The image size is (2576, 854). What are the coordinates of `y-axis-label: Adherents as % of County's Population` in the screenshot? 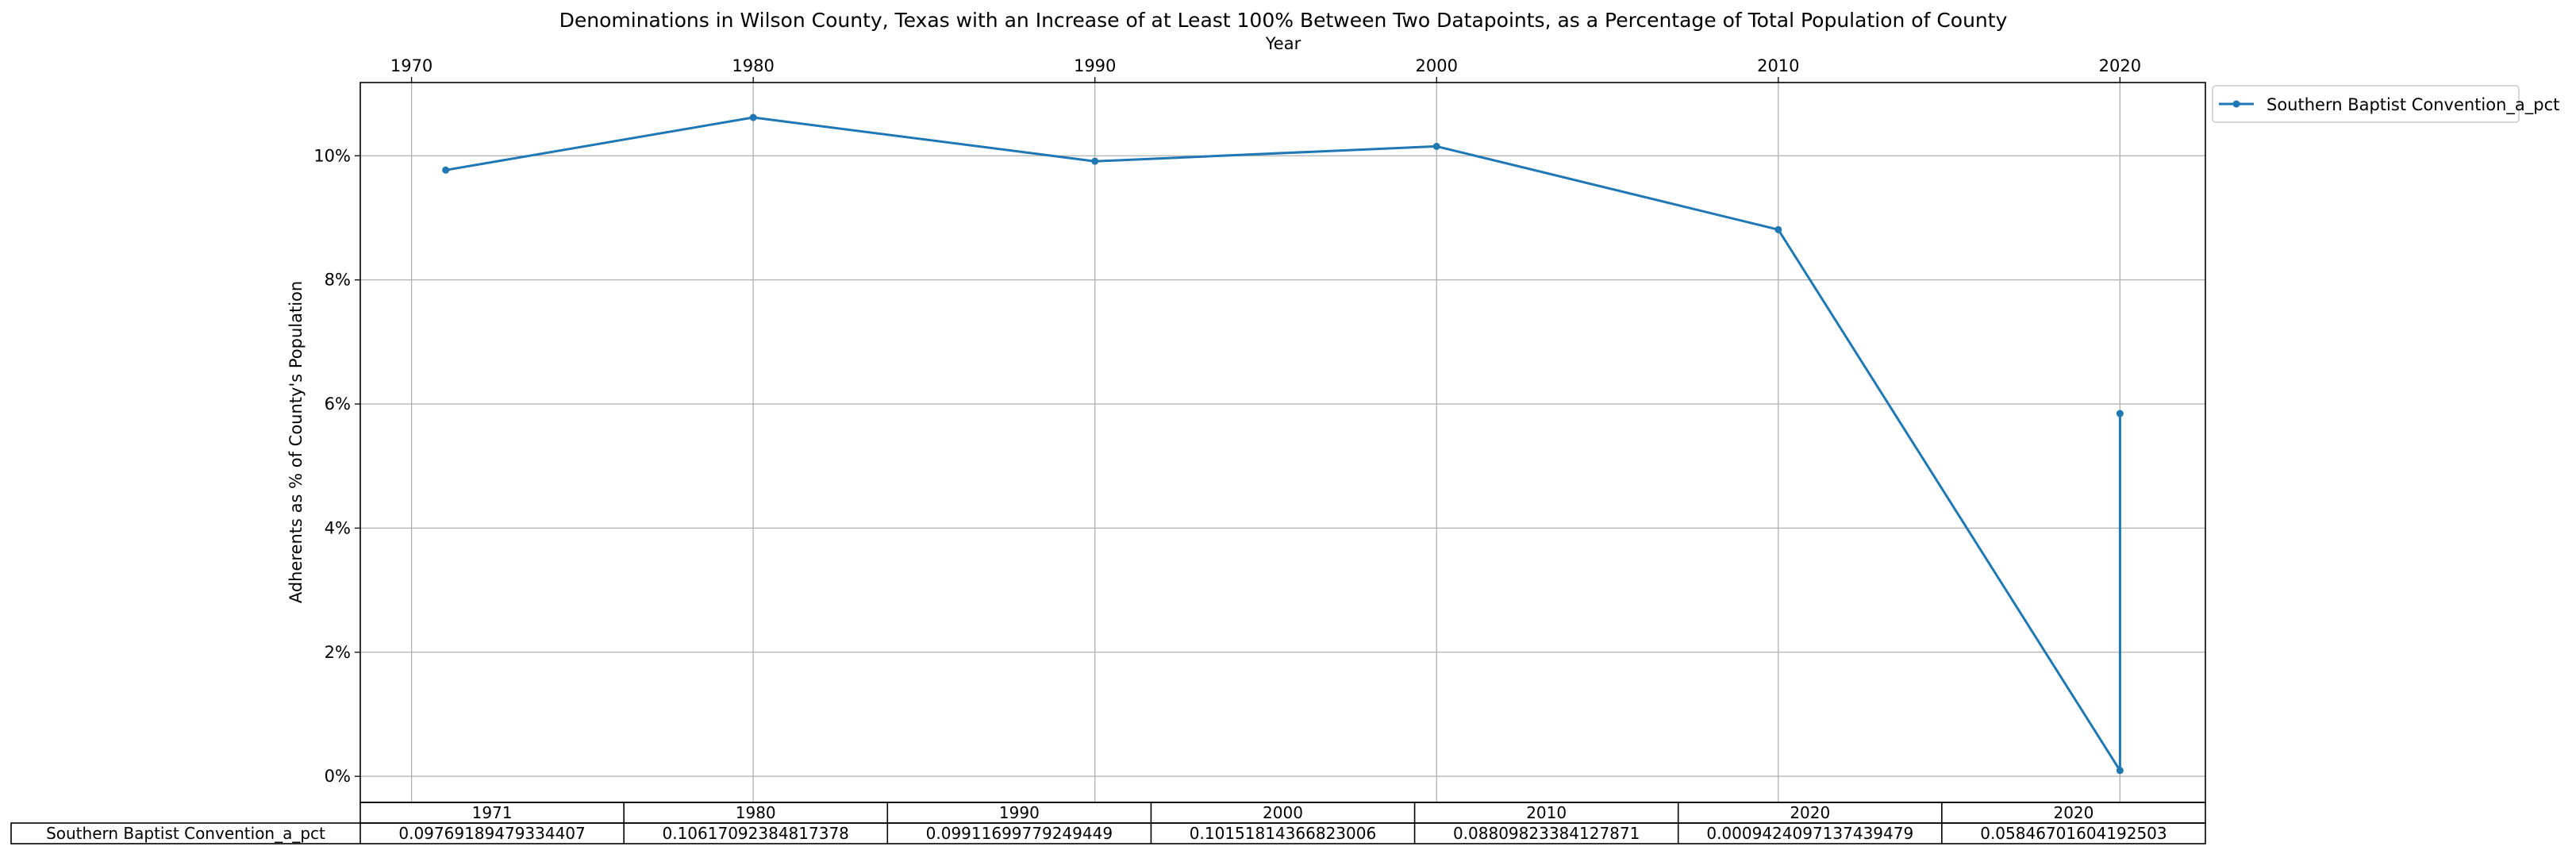 It's located at (296, 442).